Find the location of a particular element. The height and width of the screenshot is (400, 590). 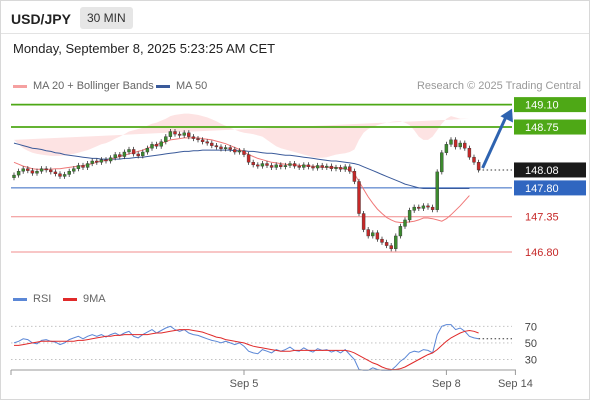

rsi-ma-legend-label: 9MA is located at coordinates (94, 299).